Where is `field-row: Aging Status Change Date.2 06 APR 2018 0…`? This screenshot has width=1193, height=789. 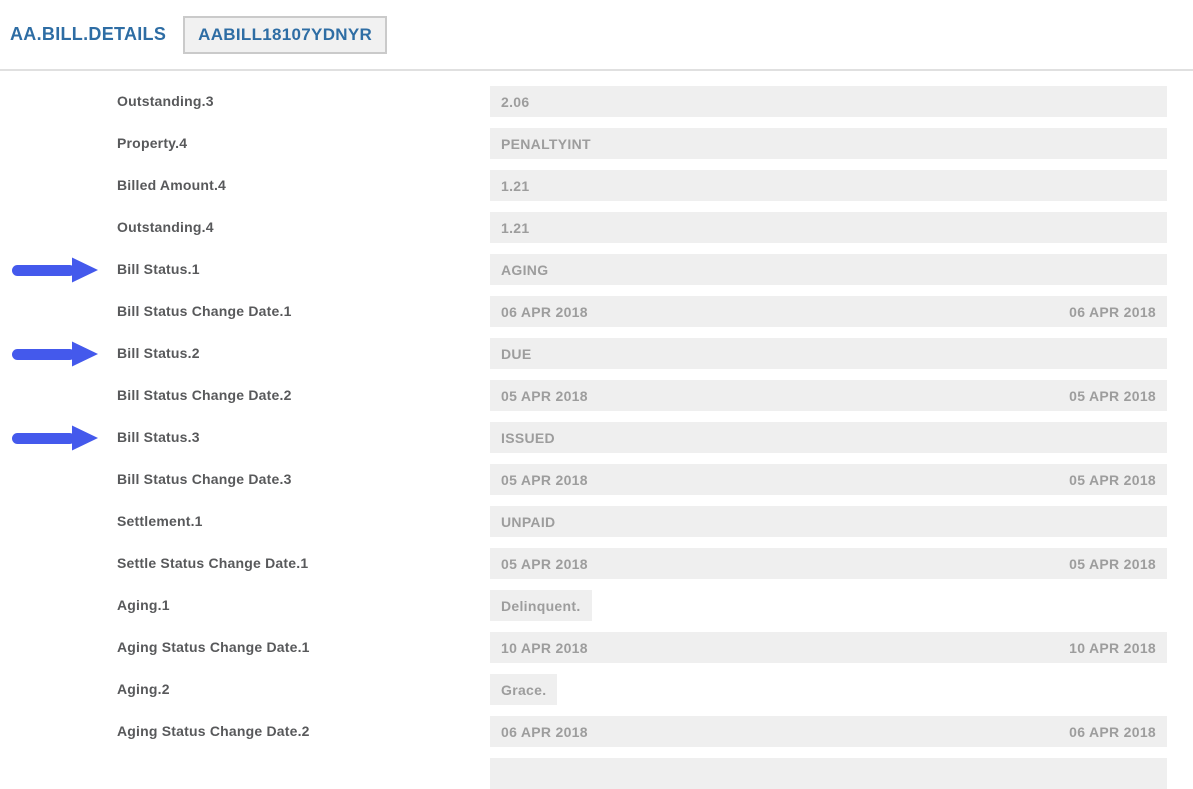 field-row: Aging Status Change Date.2 06 APR 2018 0… is located at coordinates (596, 731).